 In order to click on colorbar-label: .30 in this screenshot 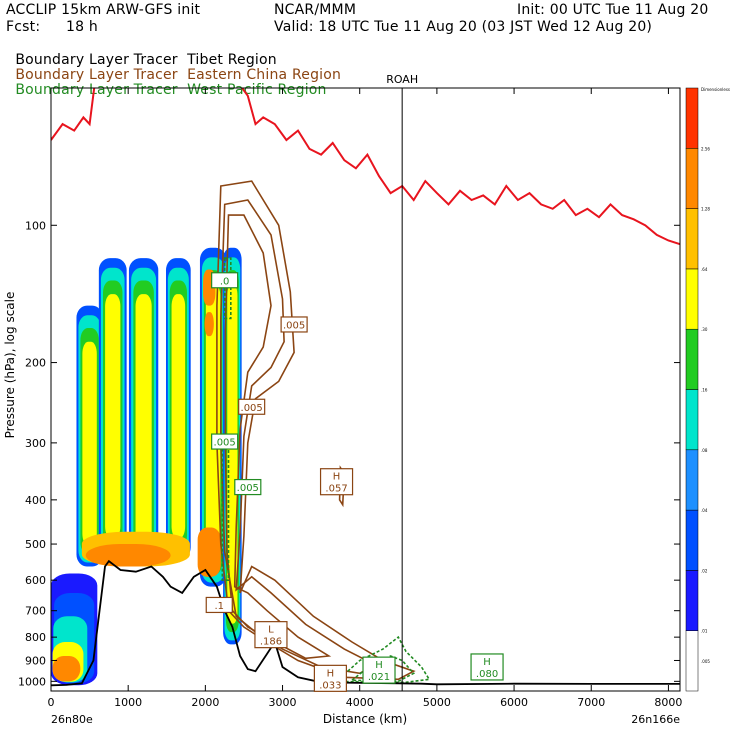, I will do `click(704, 329)`.